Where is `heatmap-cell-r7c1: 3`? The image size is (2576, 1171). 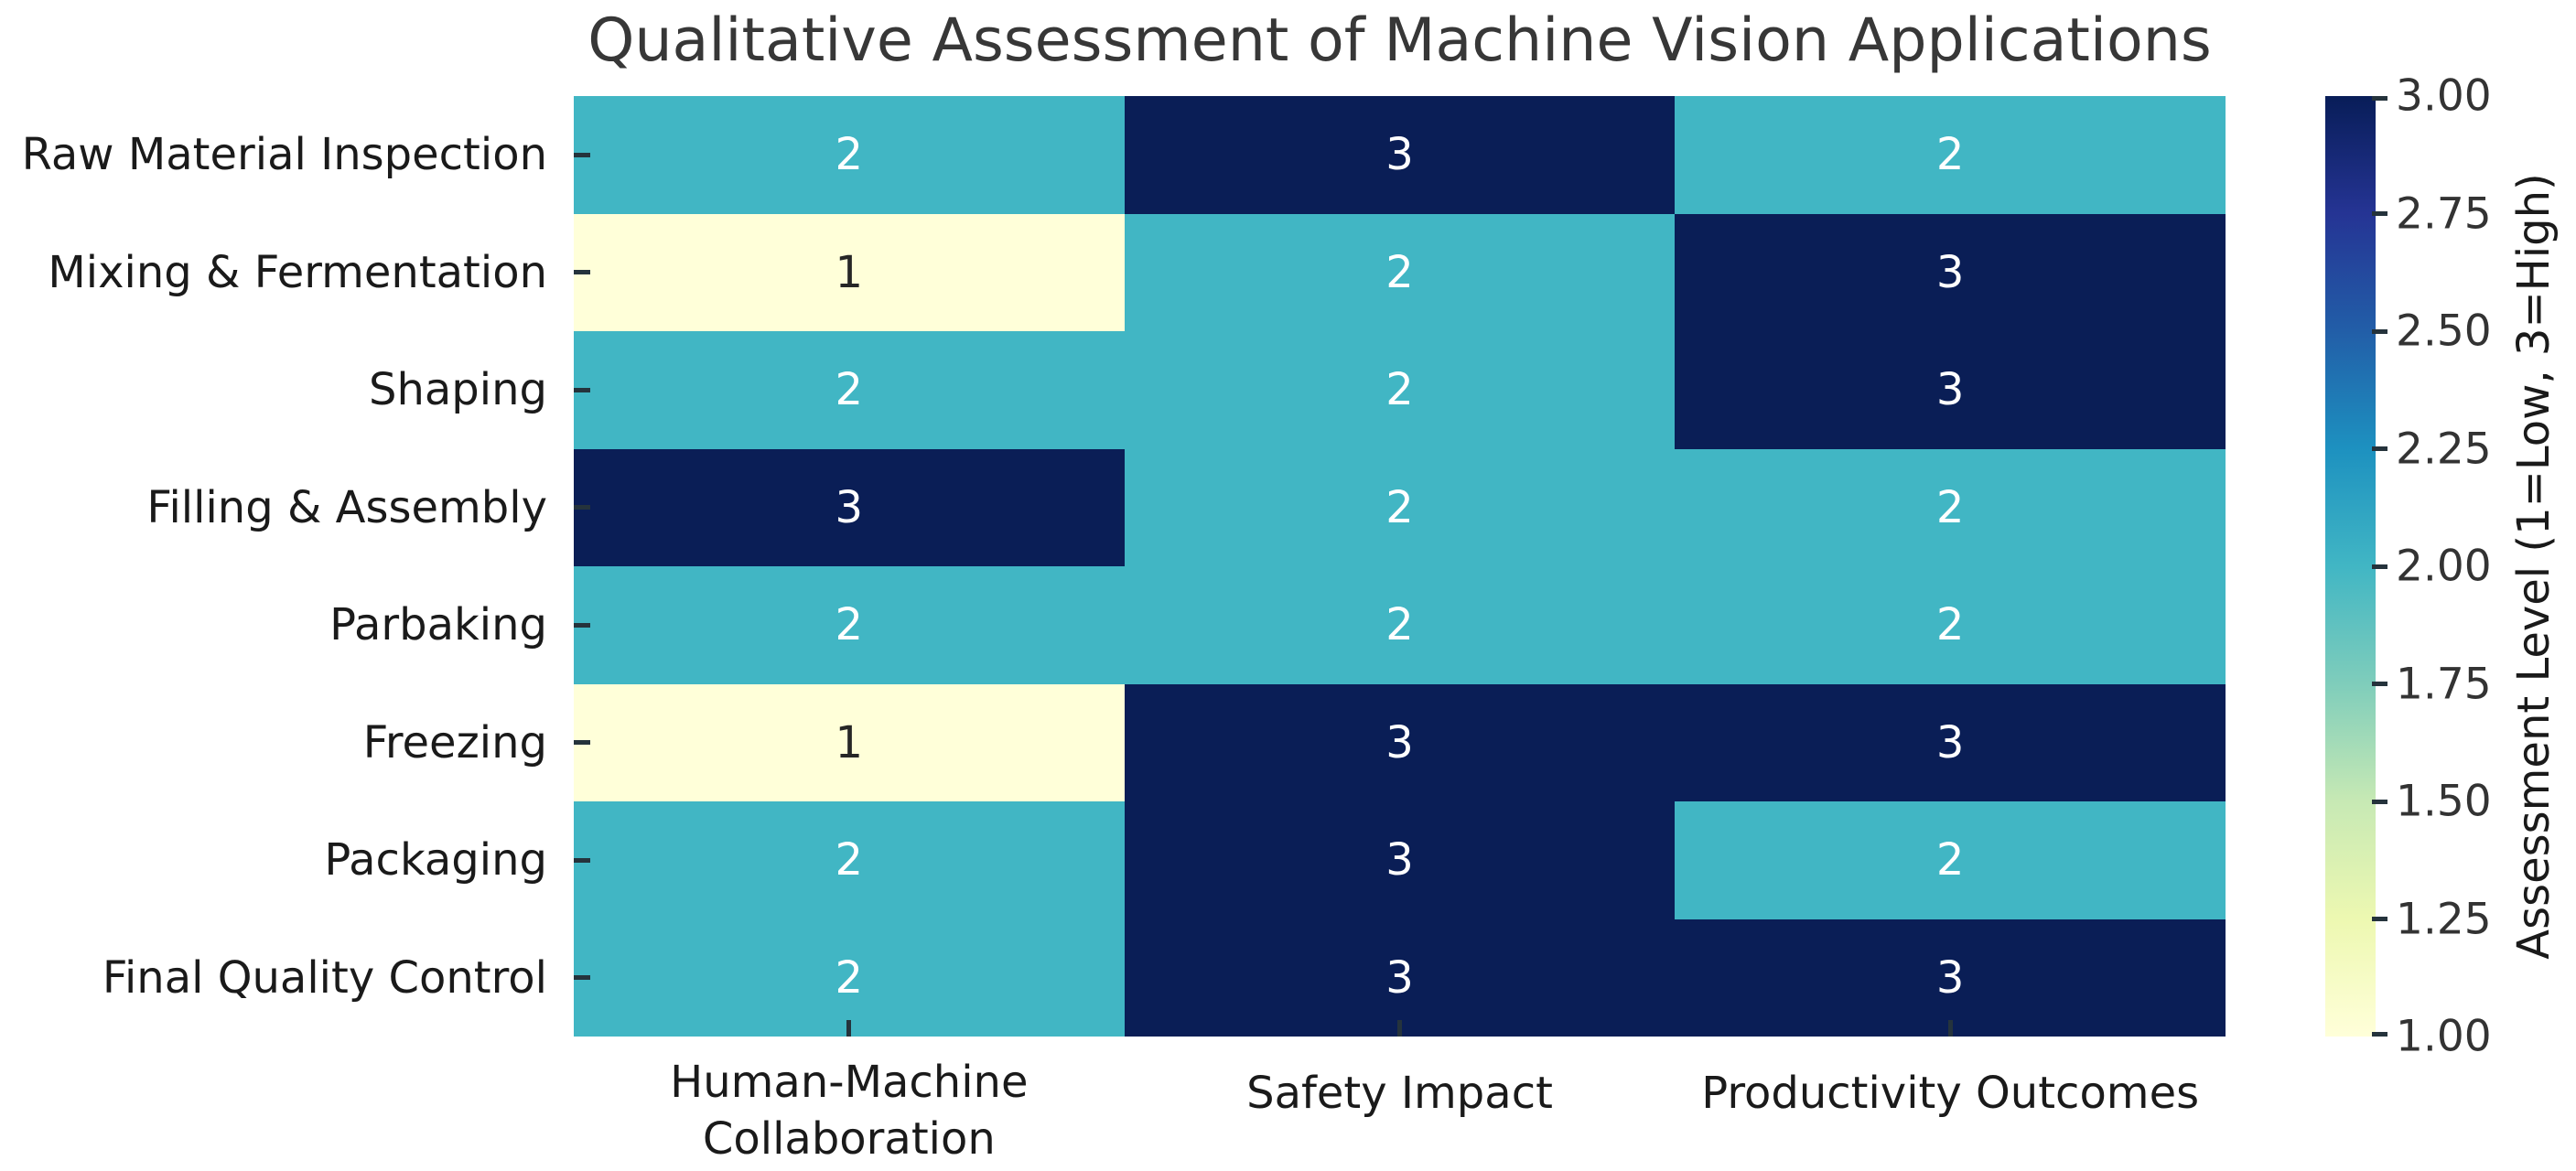
heatmap-cell-r7c1: 3 is located at coordinates (1400, 978).